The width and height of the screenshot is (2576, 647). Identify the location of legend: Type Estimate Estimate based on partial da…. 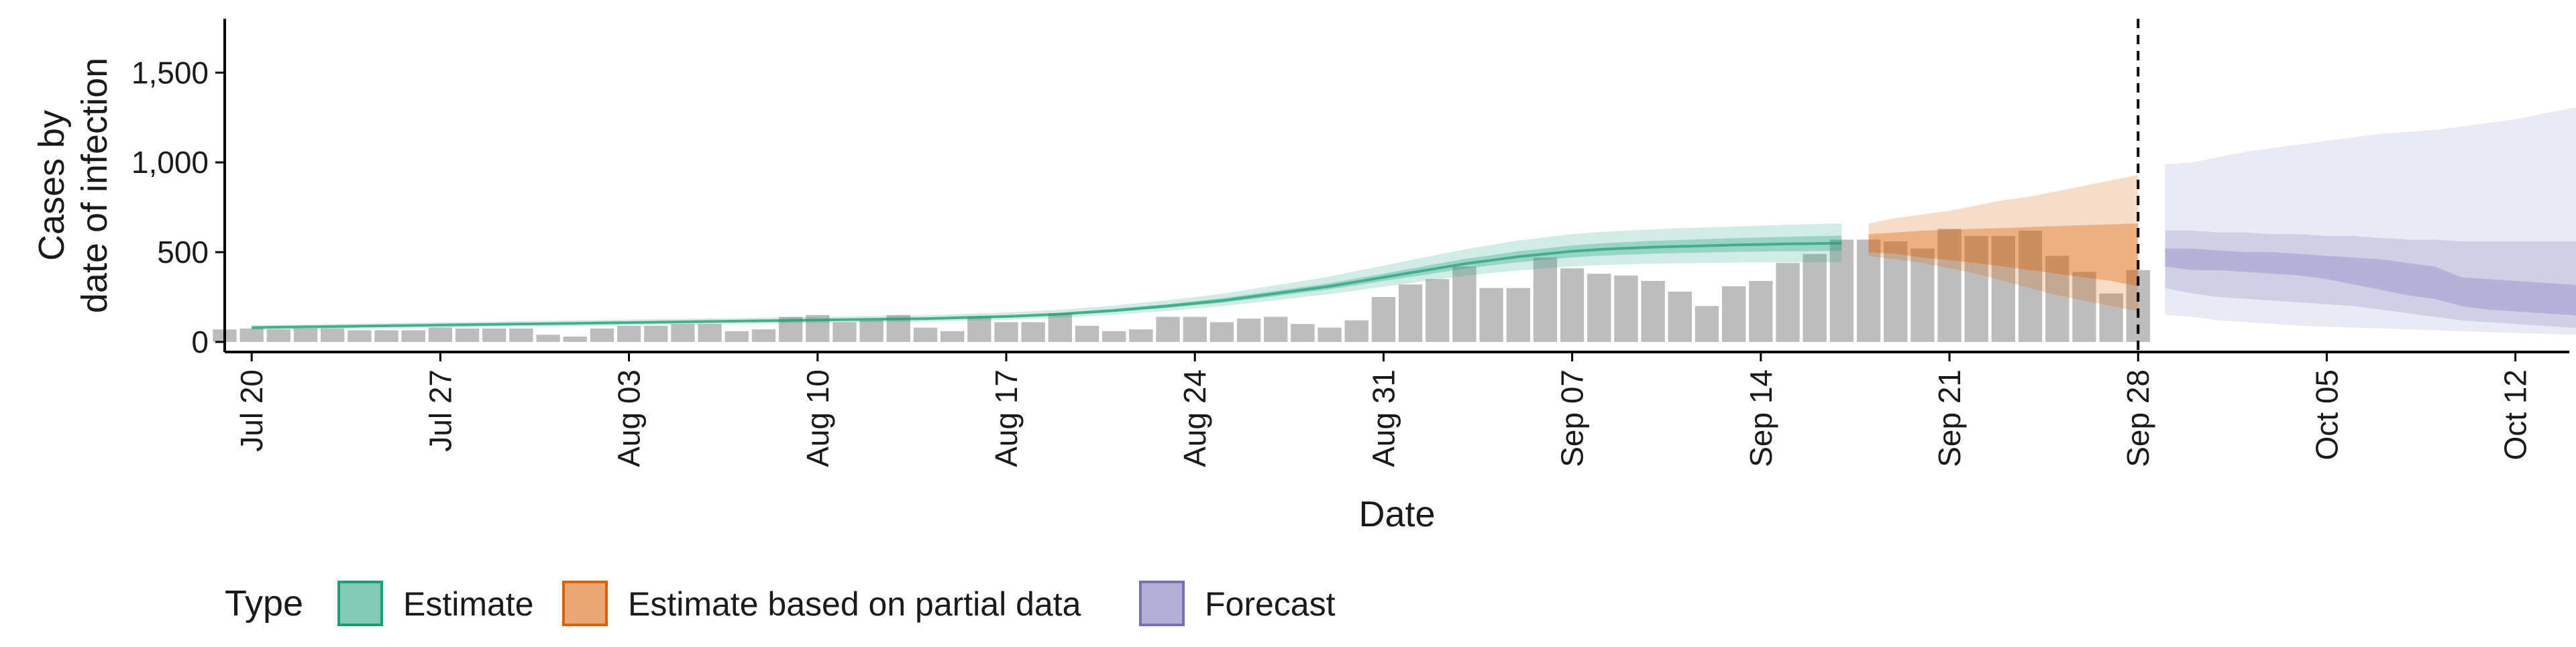
(780, 603).